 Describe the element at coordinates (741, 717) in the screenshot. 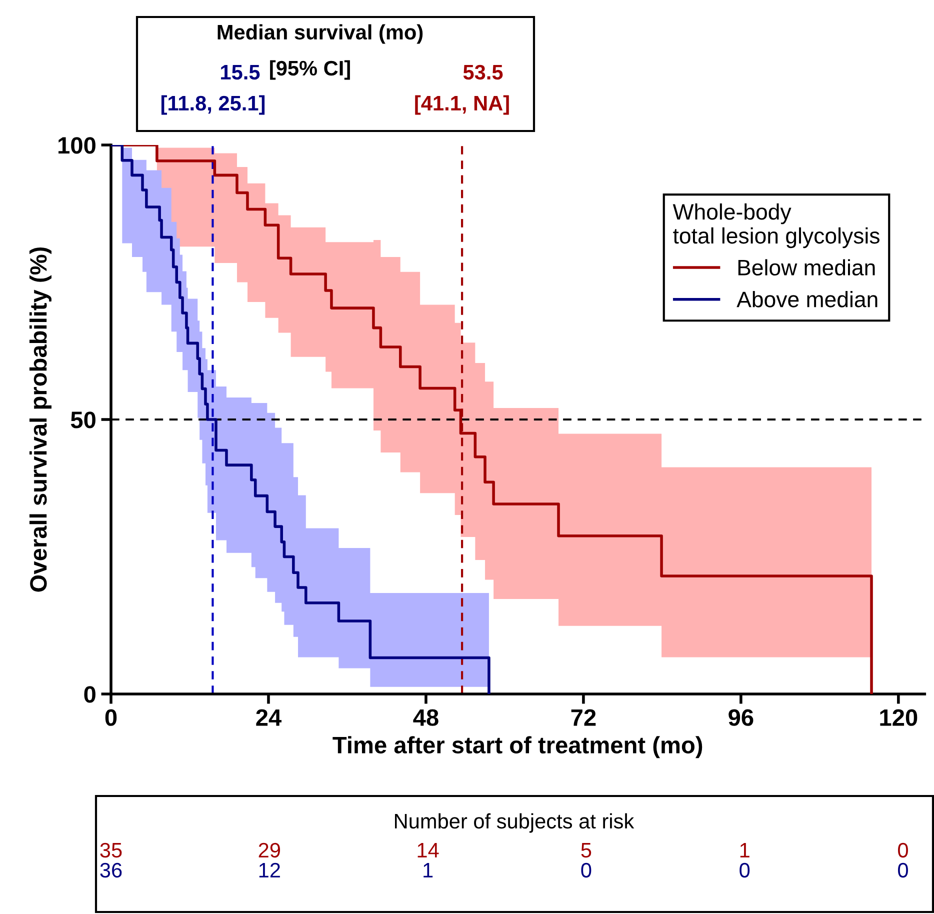

I see `x-tick-label: 96` at that location.